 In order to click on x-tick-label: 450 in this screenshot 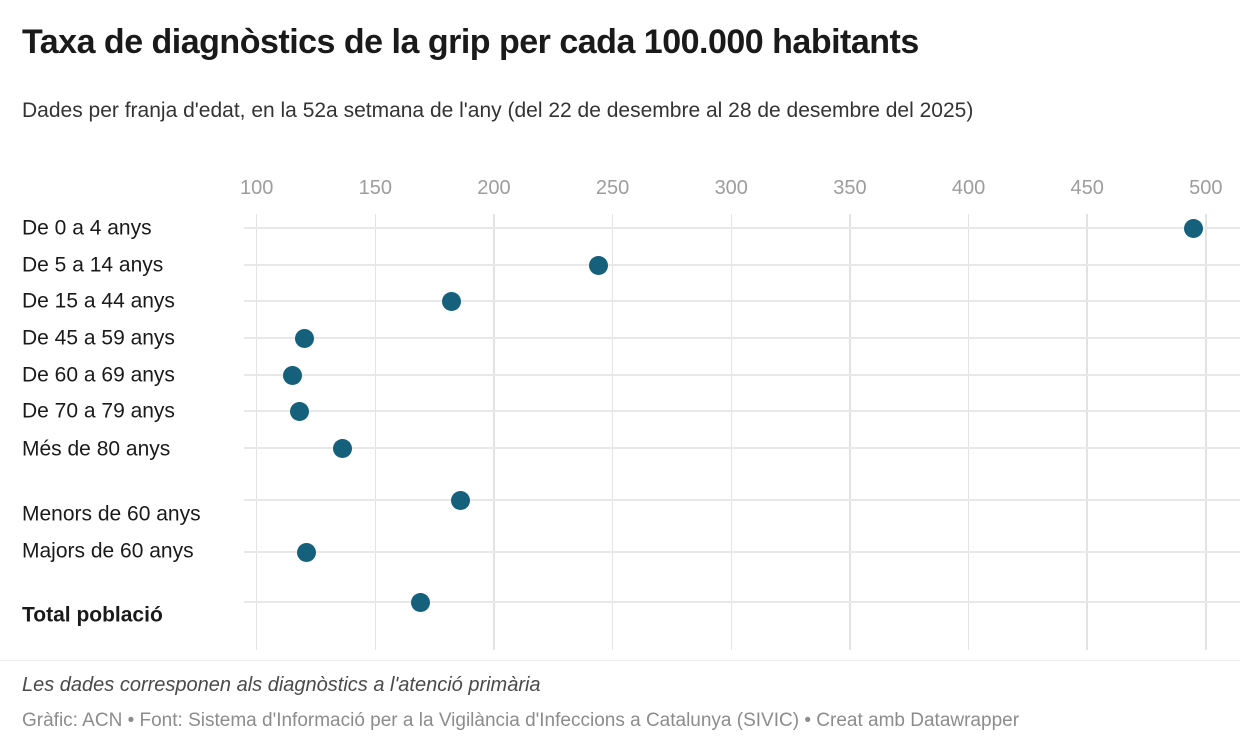, I will do `click(1087, 188)`.